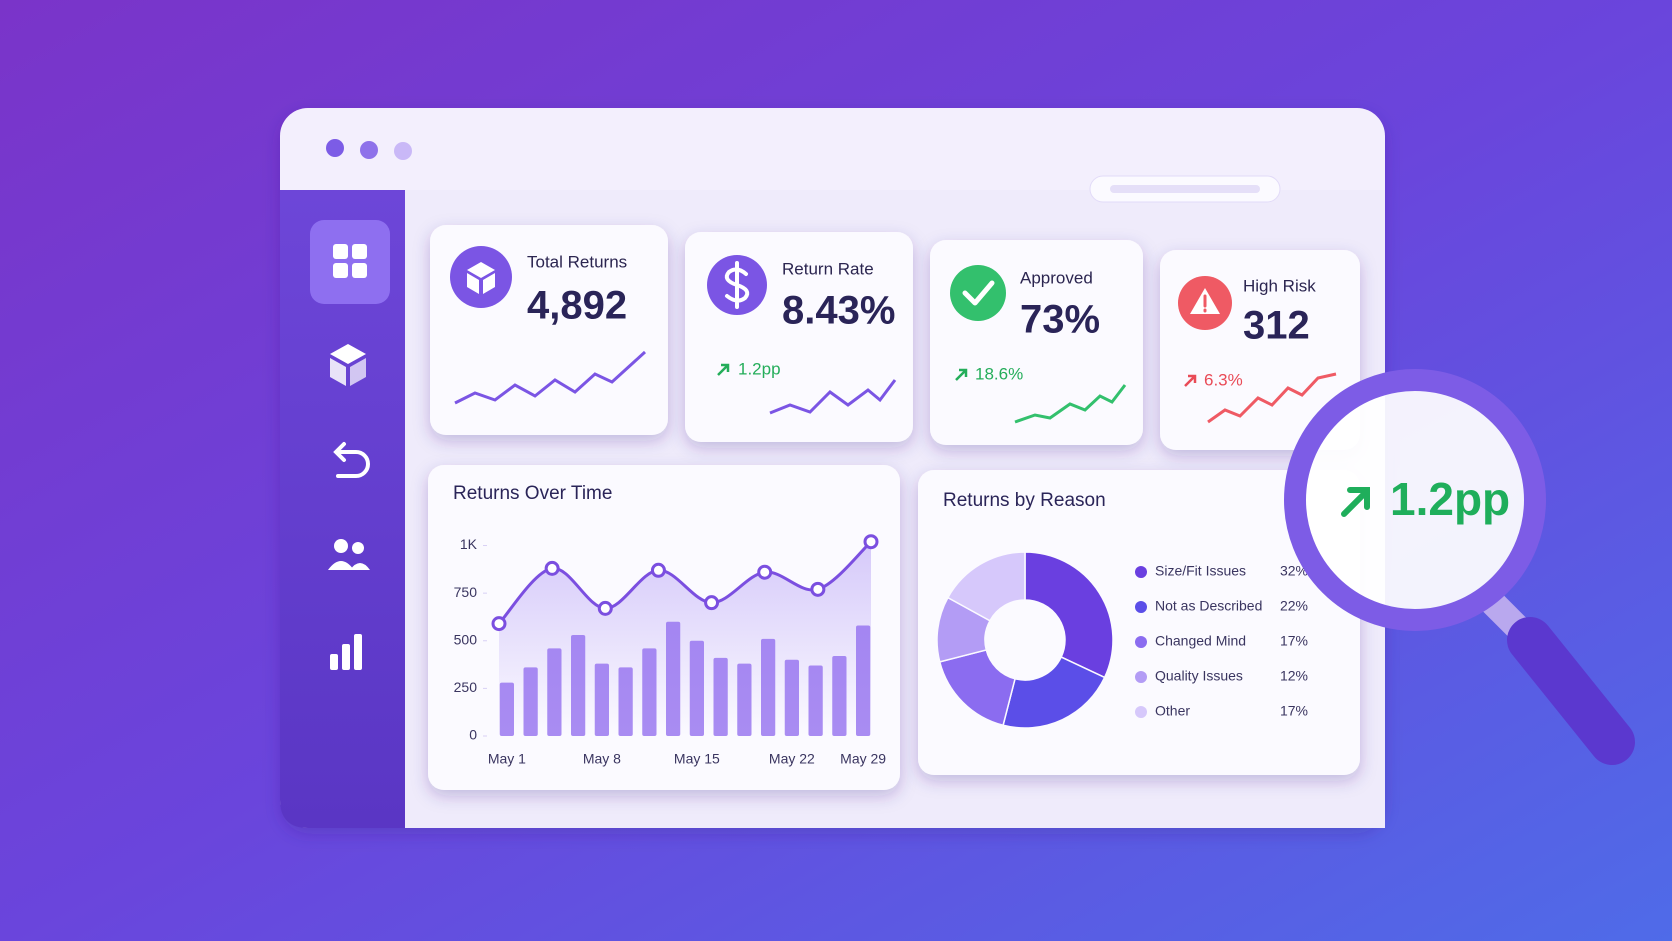 This screenshot has height=941, width=1672. Describe the element at coordinates (799, 337) in the screenshot. I see `kpi-card: Return Rate 8.43% 1.2pp` at that location.